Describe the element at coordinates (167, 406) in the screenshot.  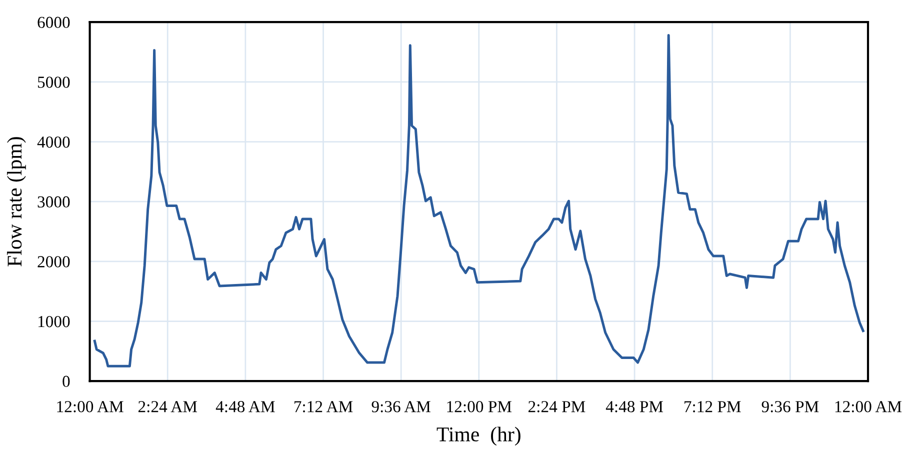
I see `x-tick-label: 2:24 AM` at that location.